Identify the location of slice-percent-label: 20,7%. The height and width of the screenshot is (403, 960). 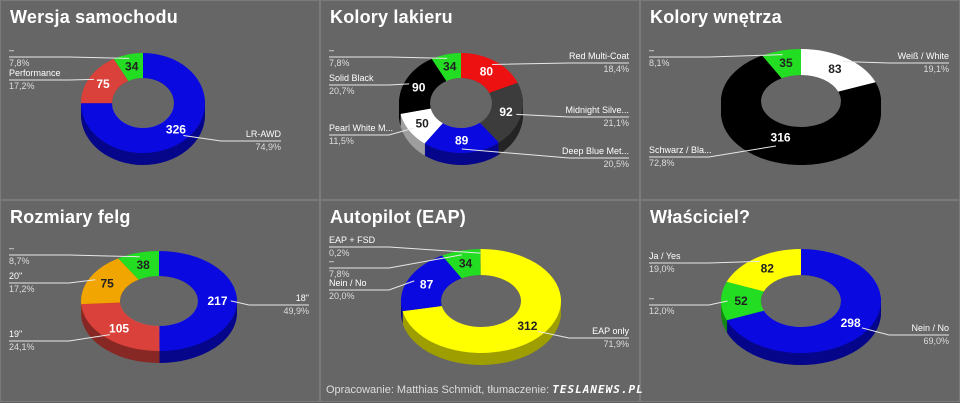
(342, 91).